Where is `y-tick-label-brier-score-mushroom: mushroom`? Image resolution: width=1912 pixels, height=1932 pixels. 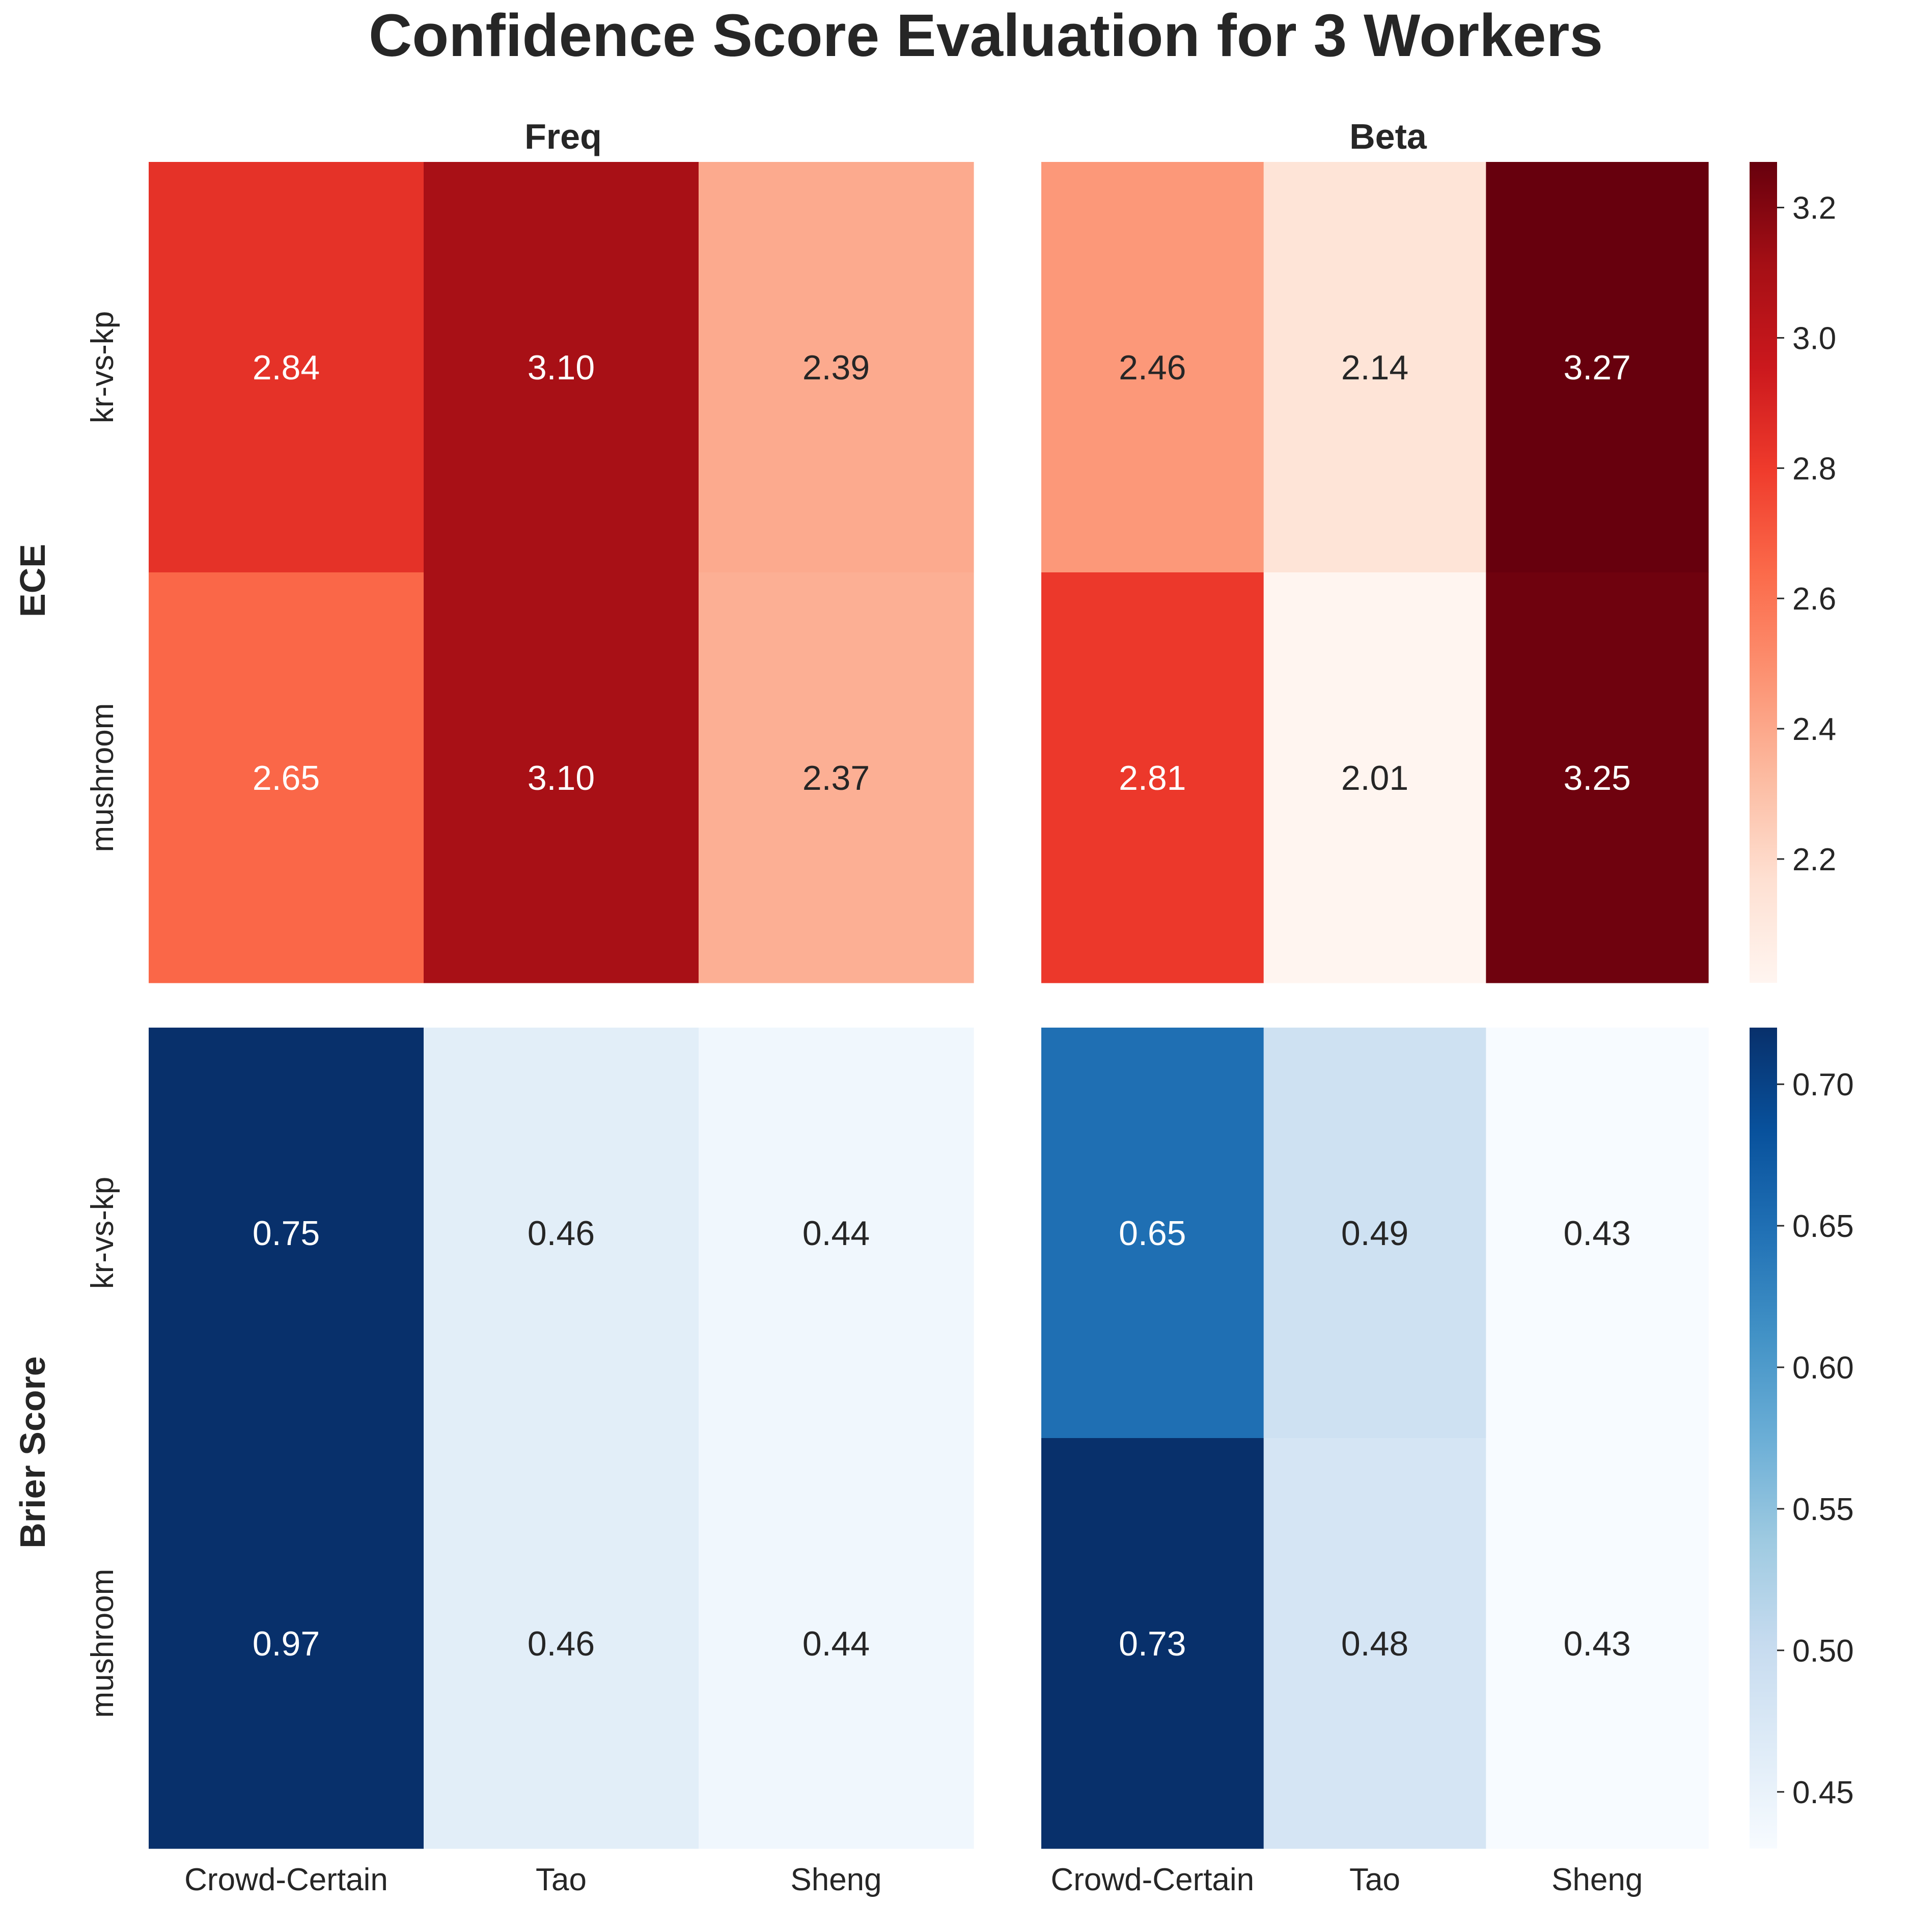
y-tick-label-brier-score-mushroom: mushroom is located at coordinates (102, 1643).